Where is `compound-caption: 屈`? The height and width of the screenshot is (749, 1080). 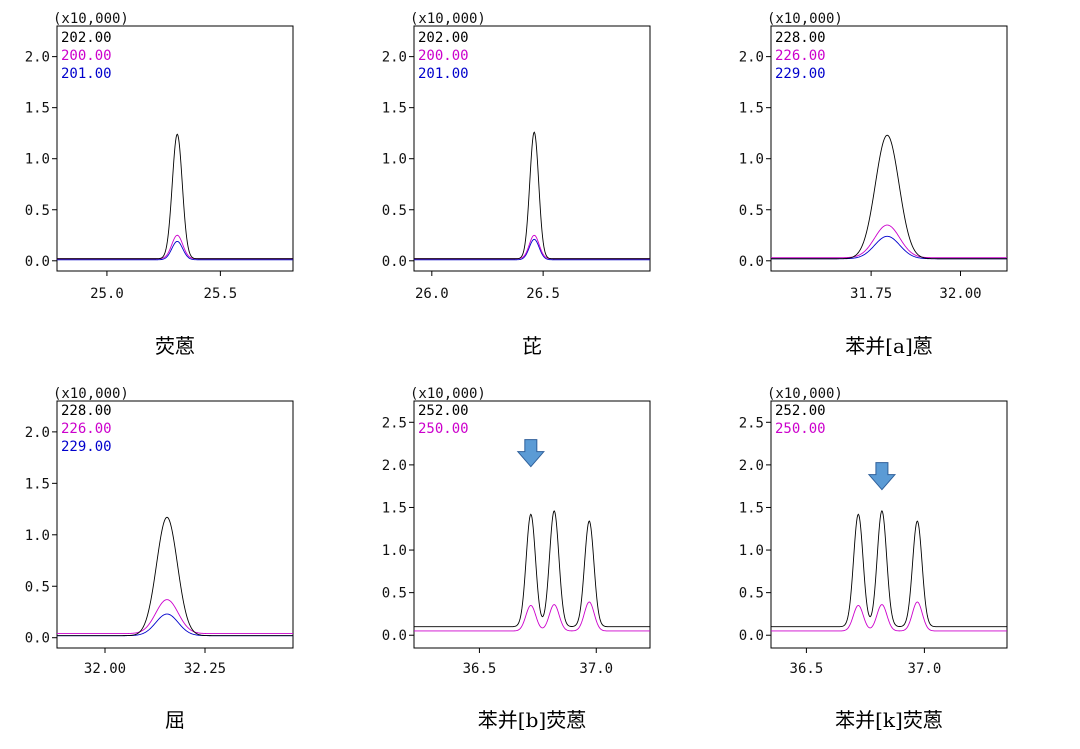
compound-caption: 屈 is located at coordinates (175, 720).